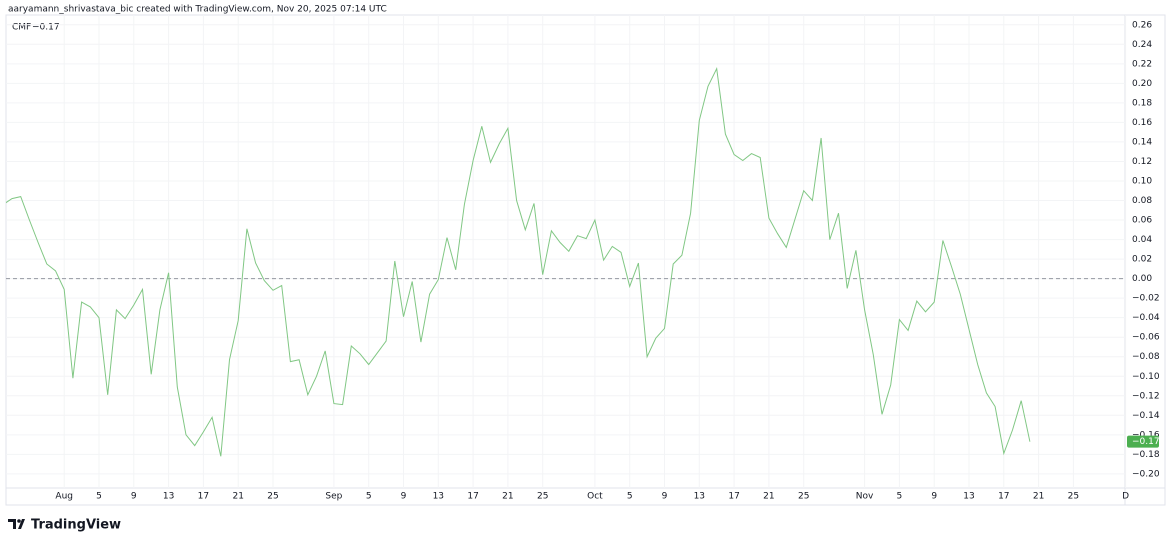 The image size is (1170, 548). What do you see at coordinates (46, 28) in the screenshot?
I see `legend-value: −0.17` at bounding box center [46, 28].